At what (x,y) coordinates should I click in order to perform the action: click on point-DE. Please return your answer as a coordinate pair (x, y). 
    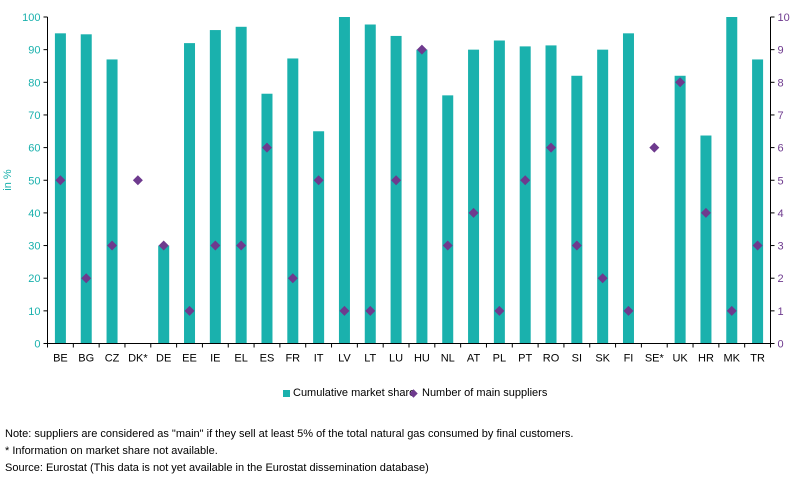
    Looking at the image, I should click on (163, 245).